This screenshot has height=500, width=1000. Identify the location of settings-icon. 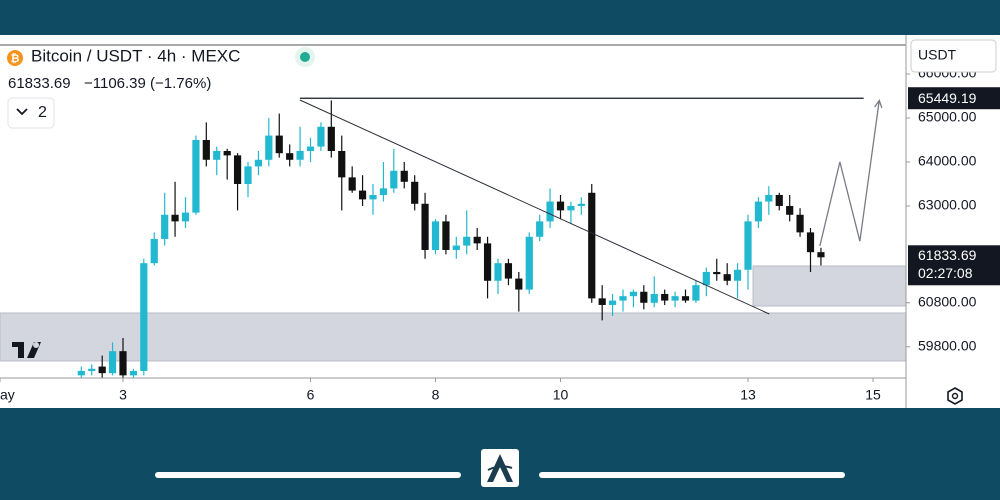
(955, 396).